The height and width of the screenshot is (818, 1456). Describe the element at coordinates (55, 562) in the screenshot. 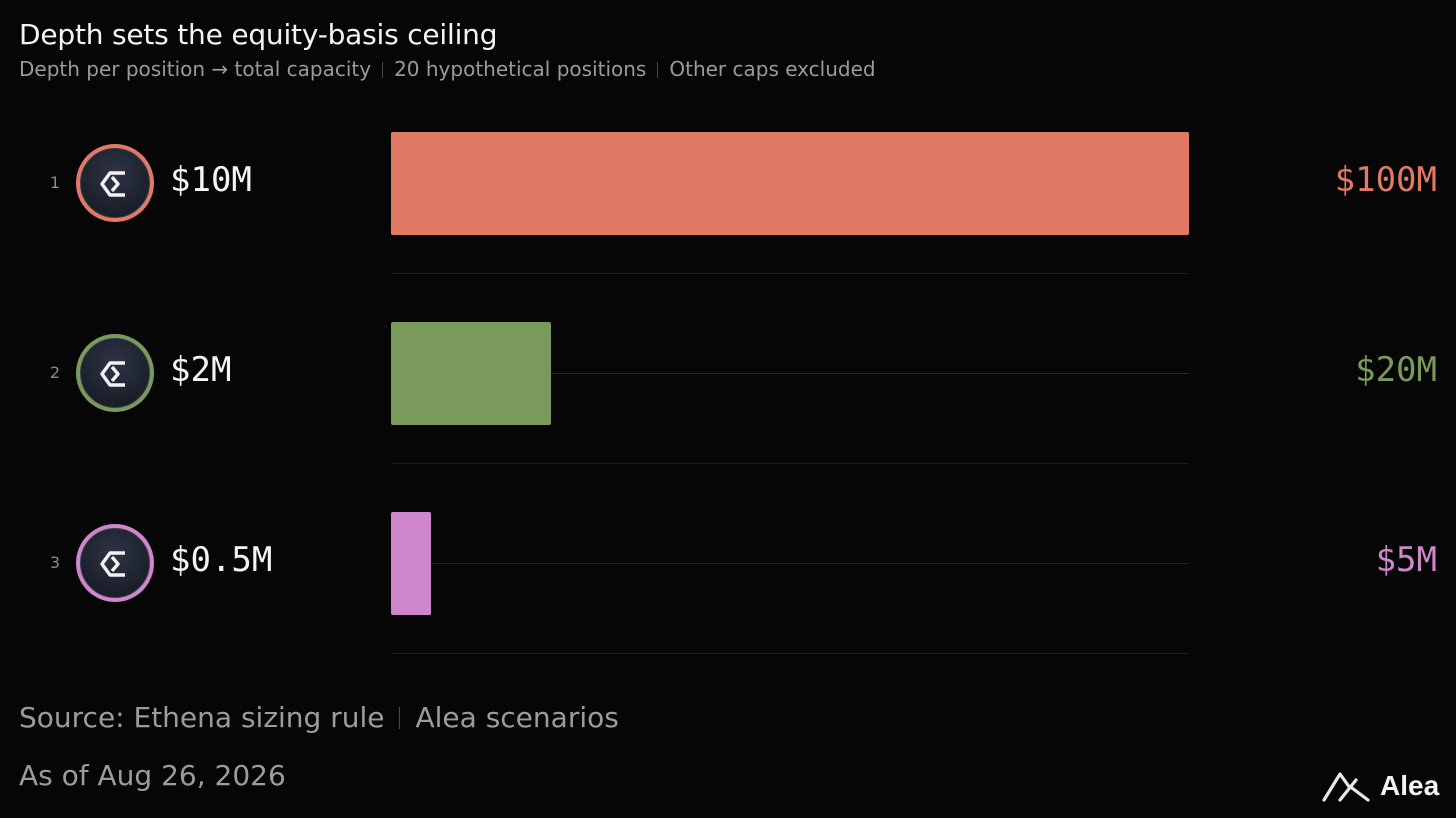

I see `row-rank: 3` at that location.